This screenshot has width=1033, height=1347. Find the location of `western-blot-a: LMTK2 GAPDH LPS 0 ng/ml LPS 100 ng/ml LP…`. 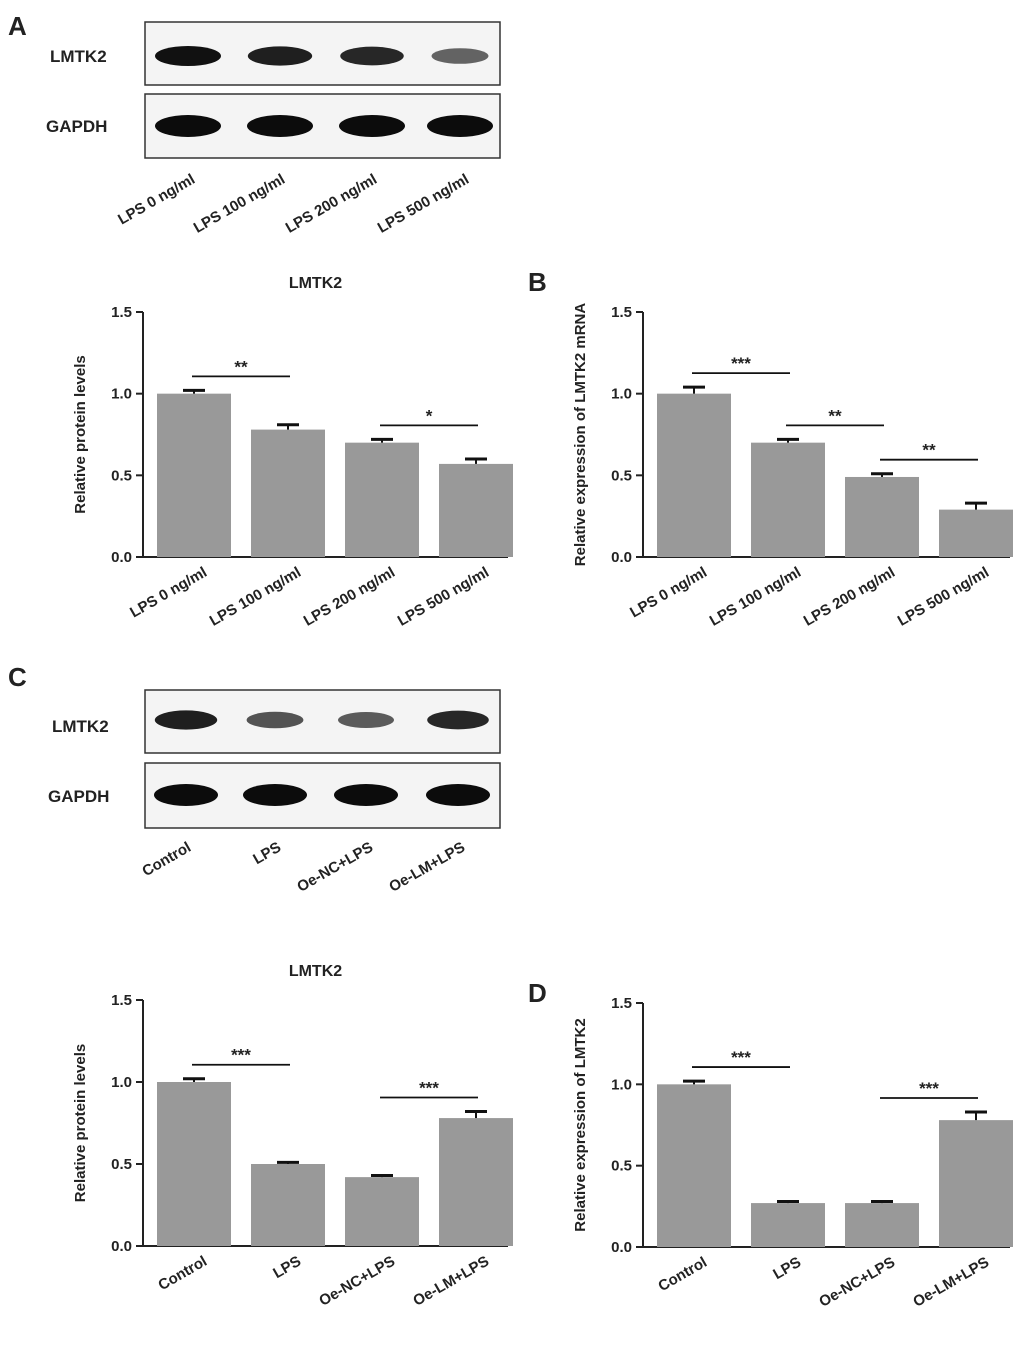

western-blot-a: LMTK2 GAPDH LPS 0 ng/ml LPS 100 ng/ml LP… is located at coordinates (273, 129).